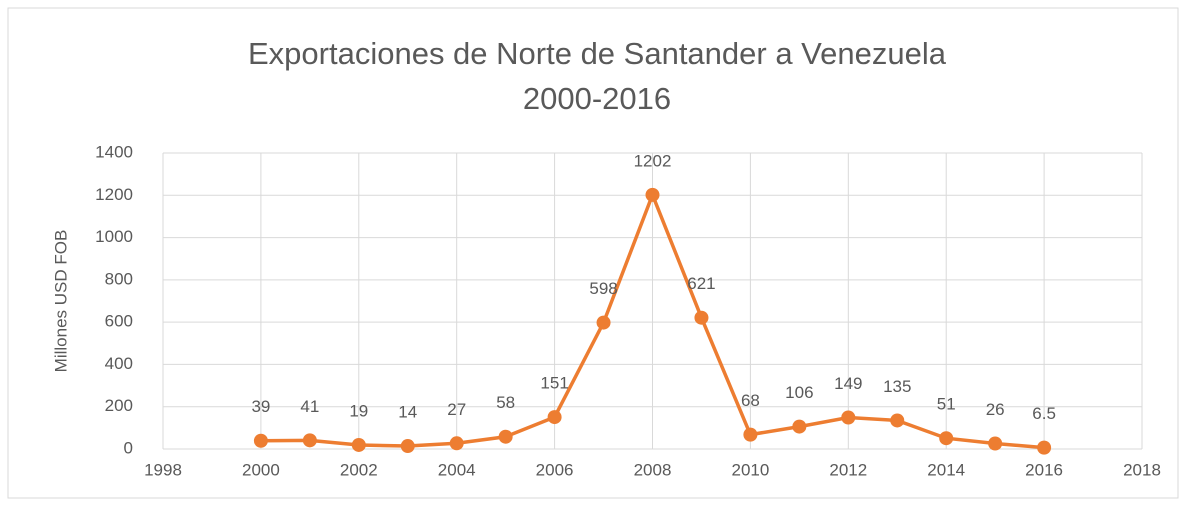 This screenshot has height=506, width=1186. I want to click on data-label: 39, so click(260, 406).